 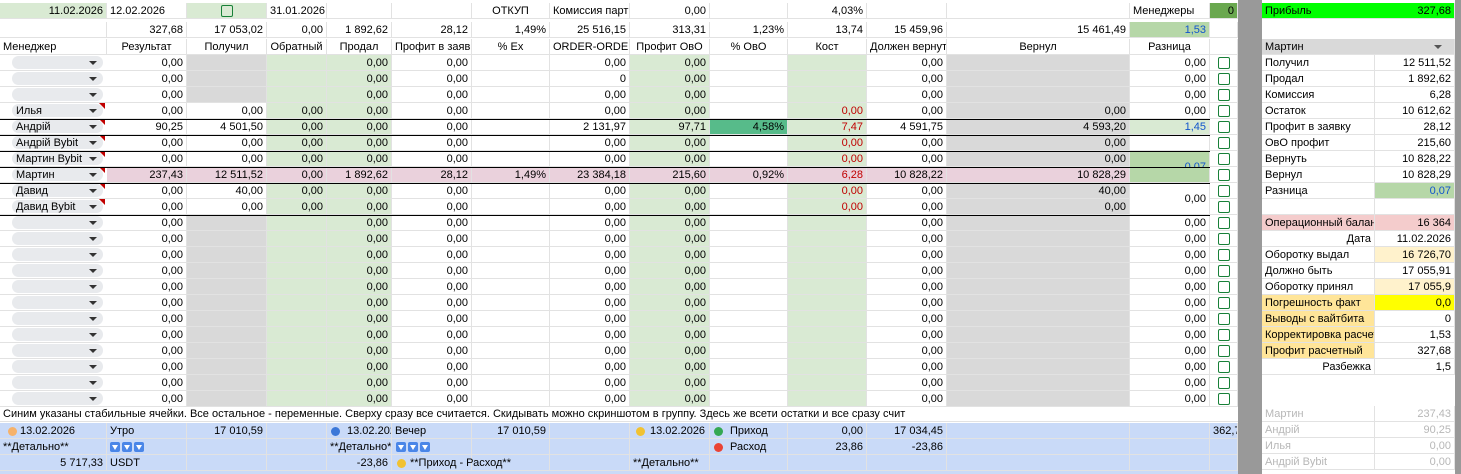 I want to click on cell: 10 828,29, so click(x=1038, y=175).